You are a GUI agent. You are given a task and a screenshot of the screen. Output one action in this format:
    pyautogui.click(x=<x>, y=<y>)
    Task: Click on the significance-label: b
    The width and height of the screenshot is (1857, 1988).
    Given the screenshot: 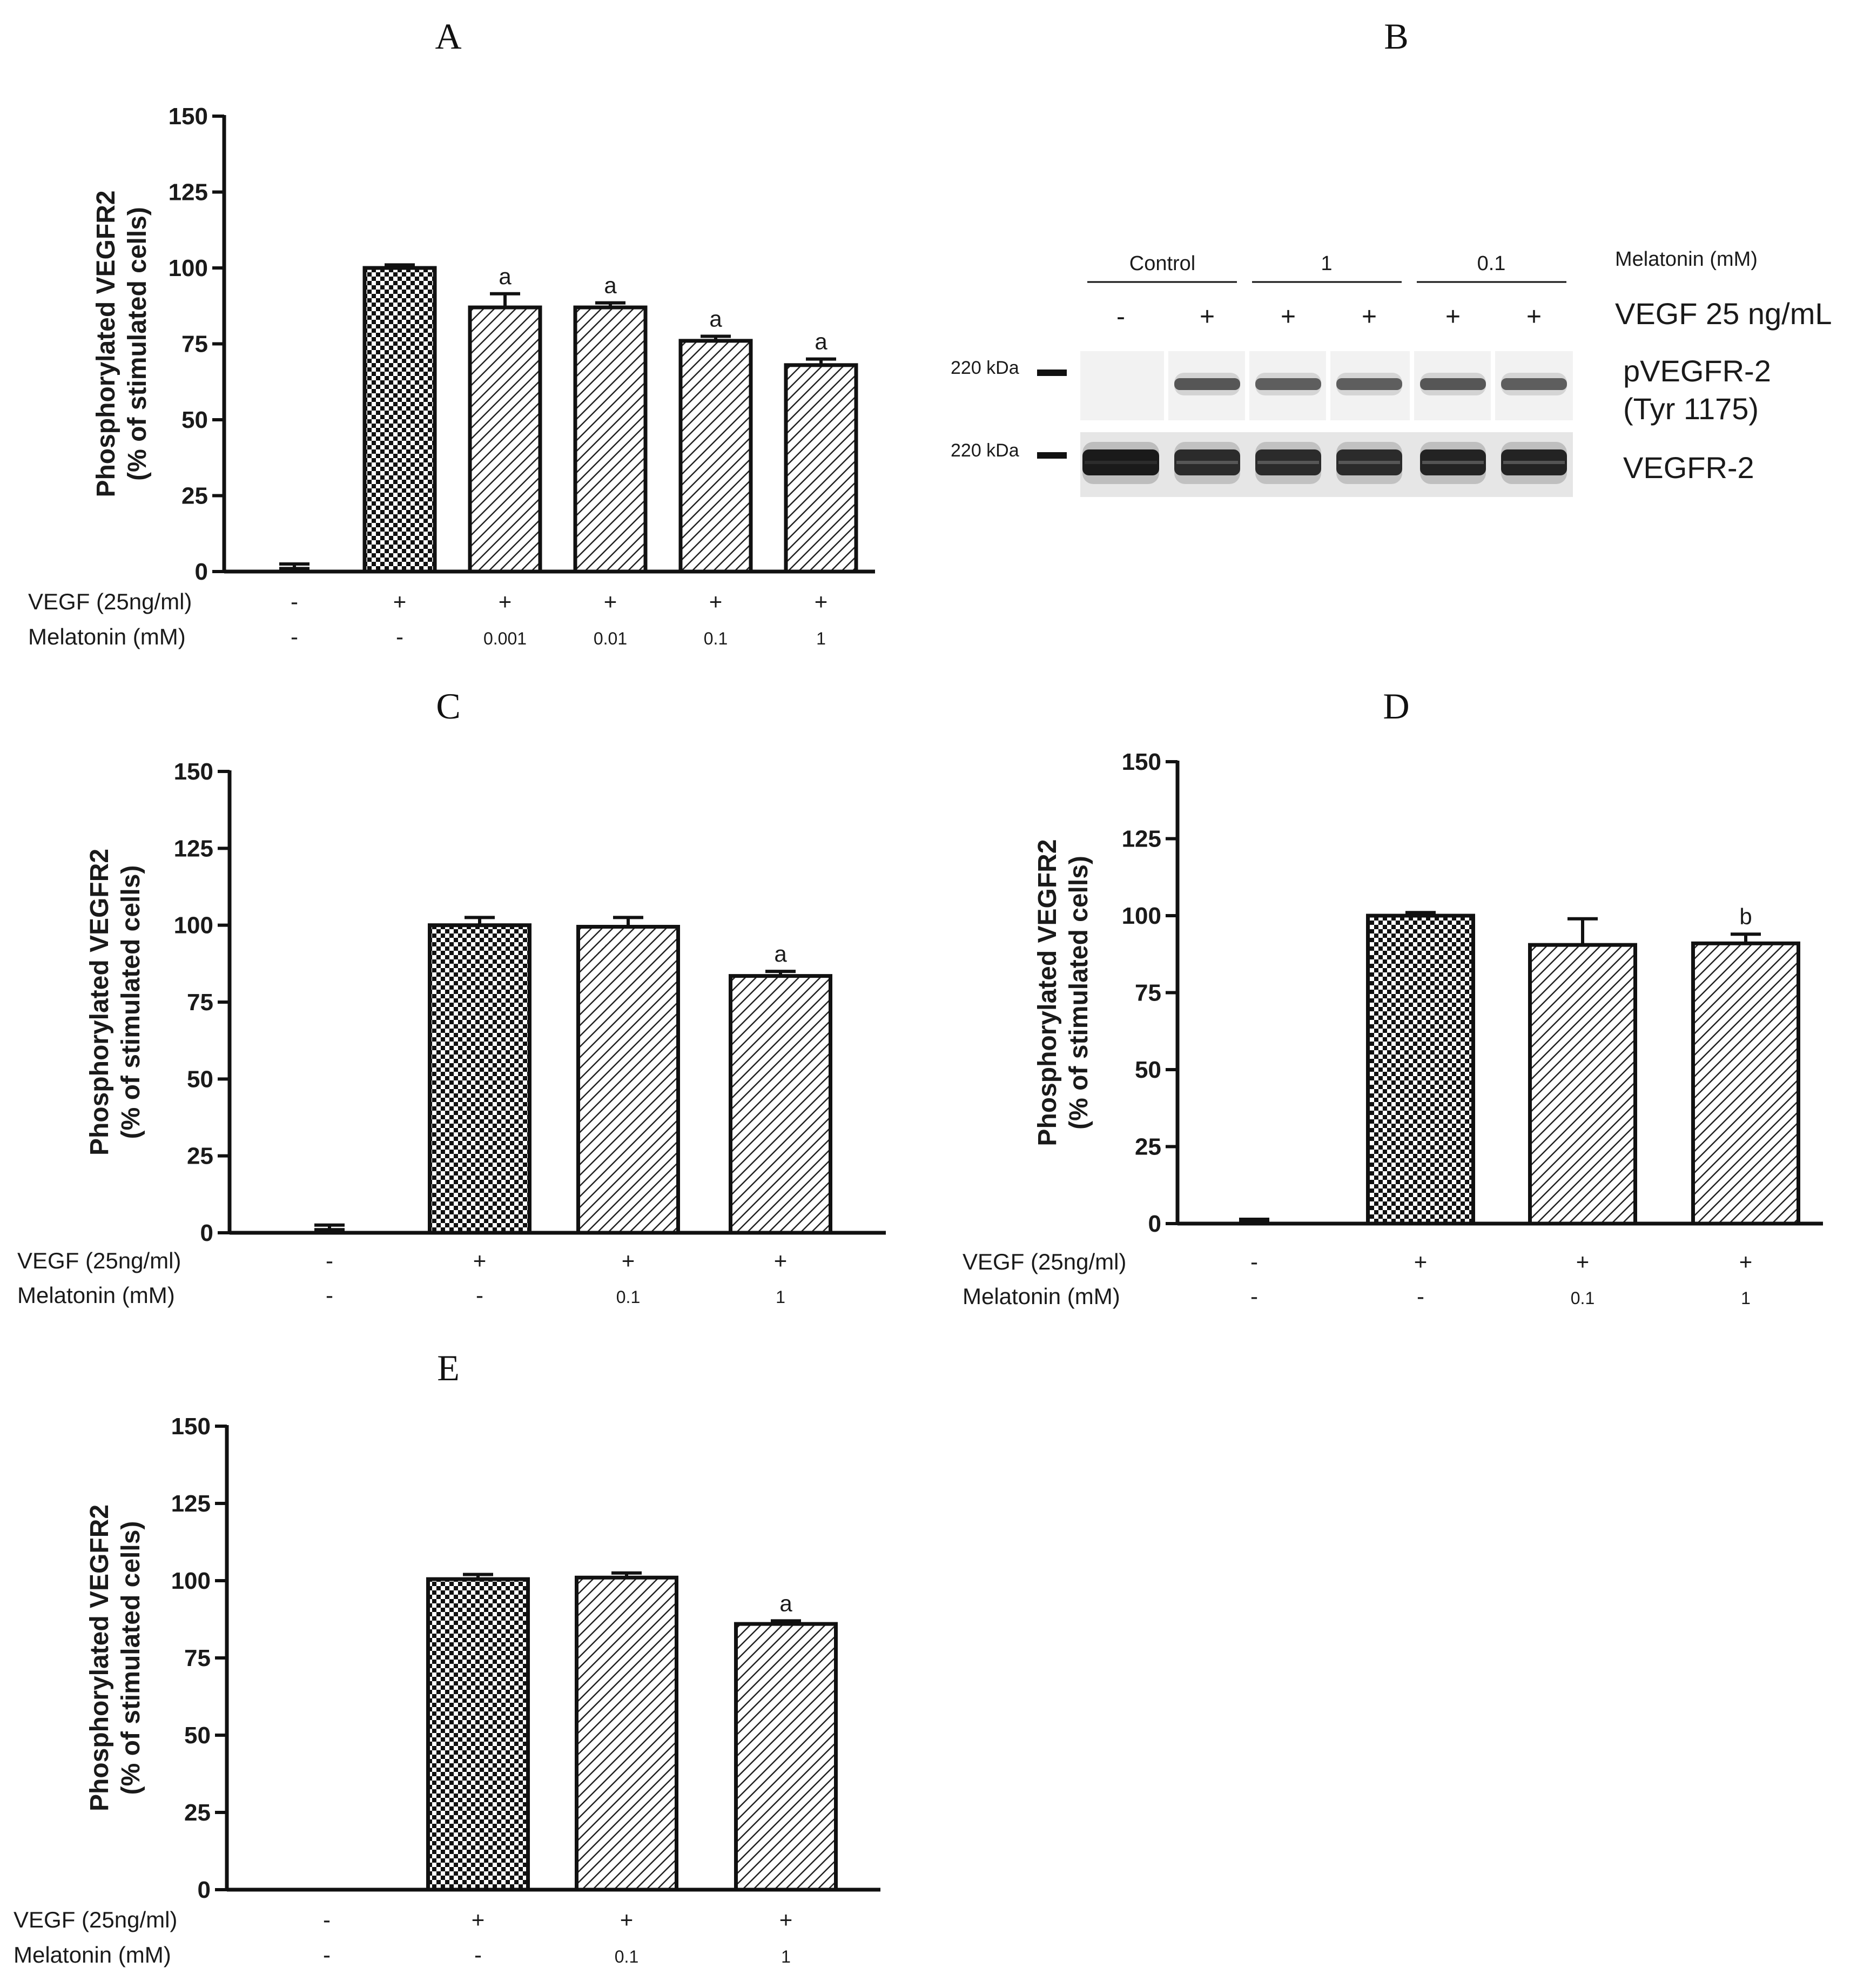 What is the action you would take?
    pyautogui.click(x=1745, y=916)
    